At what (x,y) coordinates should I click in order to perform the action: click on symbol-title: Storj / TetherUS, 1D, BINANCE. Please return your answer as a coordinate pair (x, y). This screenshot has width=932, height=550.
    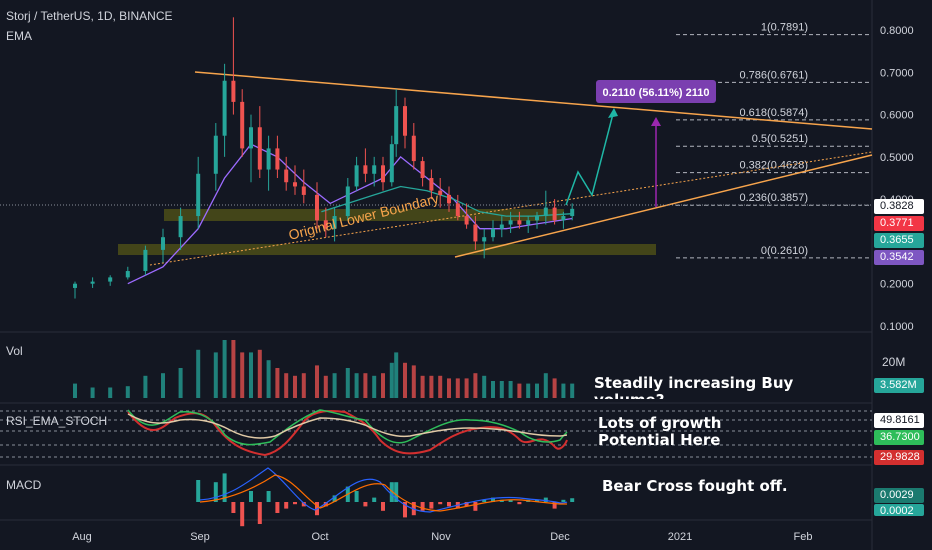
    Looking at the image, I should click on (89, 16).